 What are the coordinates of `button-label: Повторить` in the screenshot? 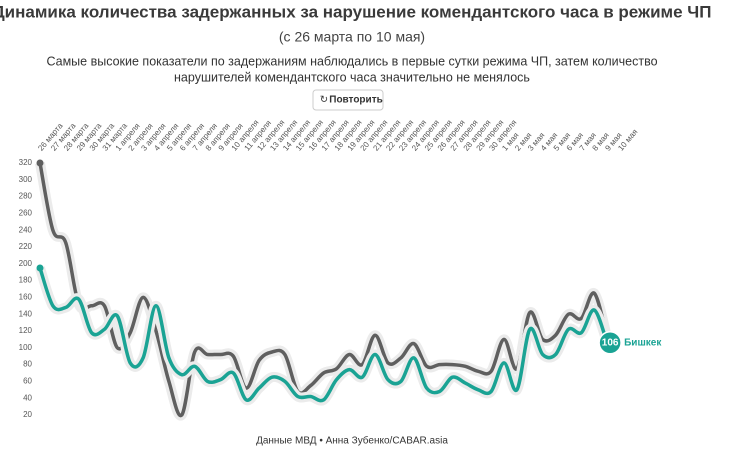 It's located at (356, 100).